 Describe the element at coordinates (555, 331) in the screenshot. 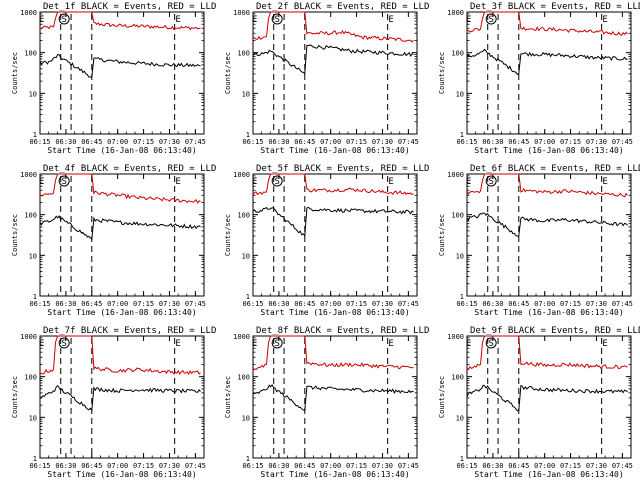

I see `panel-title: Det_9f BLACK = Events, RED = LLD` at that location.